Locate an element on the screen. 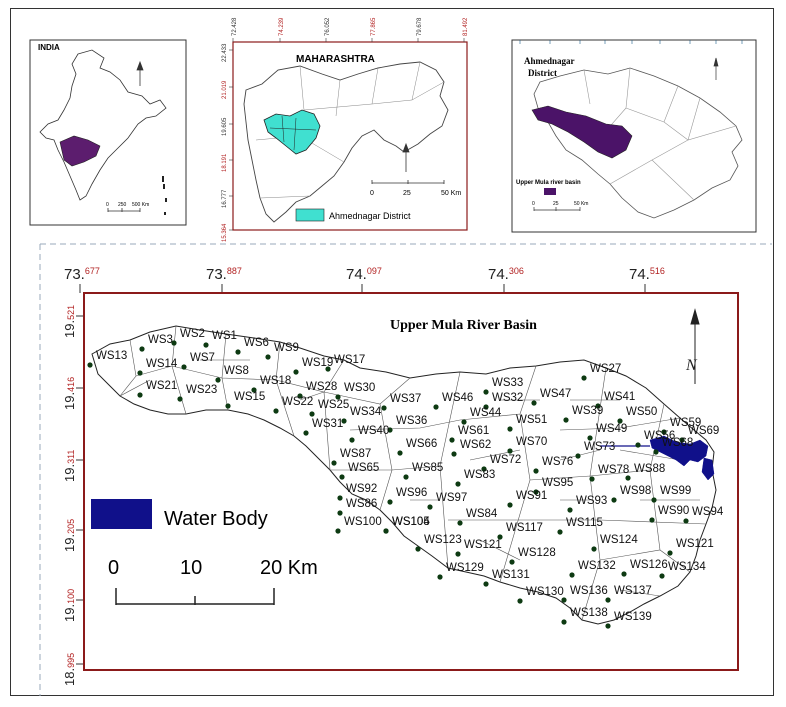  watershed-label: WS17 is located at coordinates (349, 360).